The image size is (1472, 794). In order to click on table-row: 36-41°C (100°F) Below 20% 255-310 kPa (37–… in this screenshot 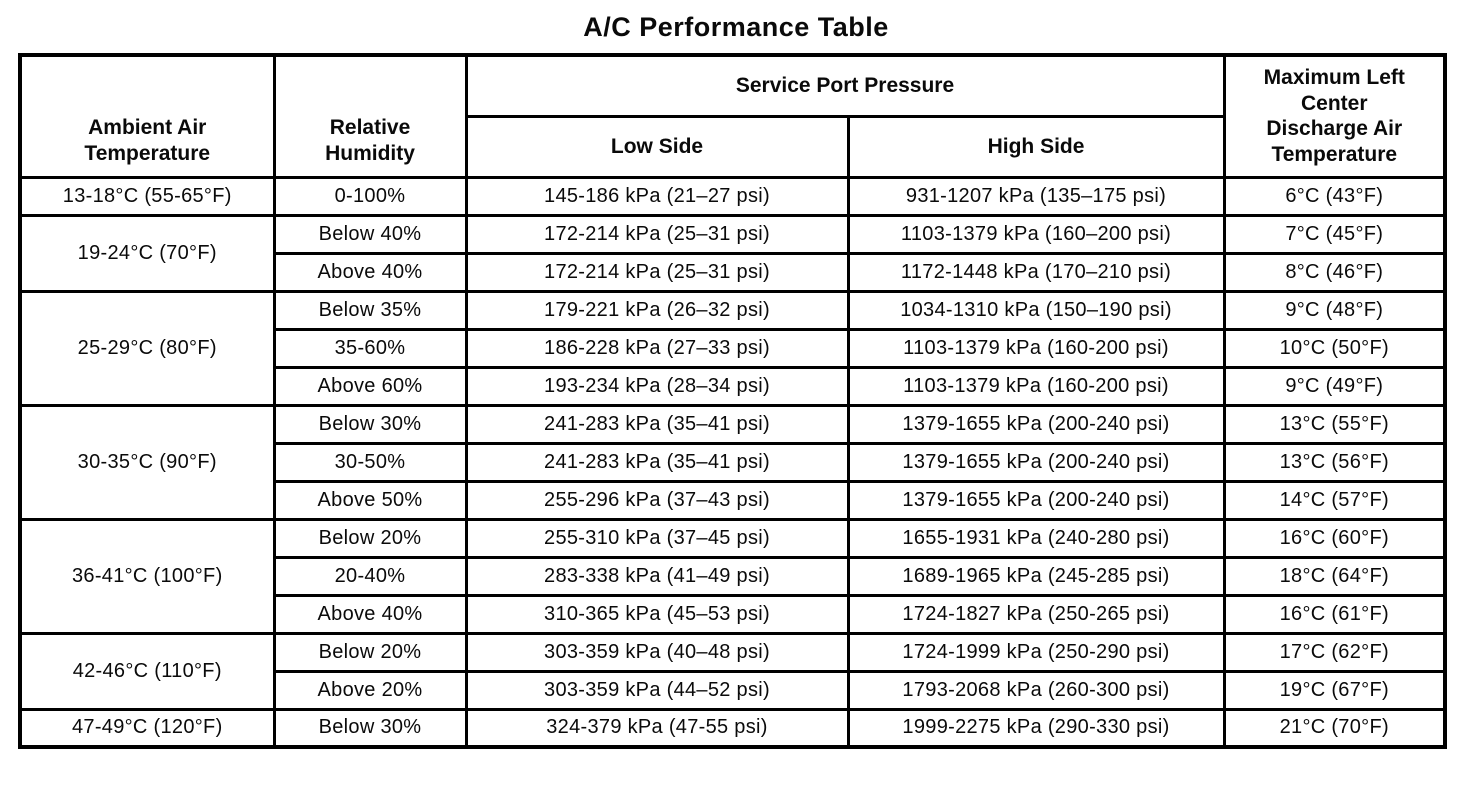, I will do `click(732, 576)`.